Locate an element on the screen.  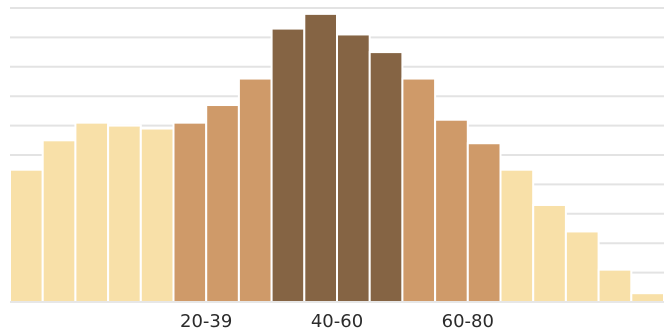
tick-label-40-60: 40-60 is located at coordinates (337, 321).